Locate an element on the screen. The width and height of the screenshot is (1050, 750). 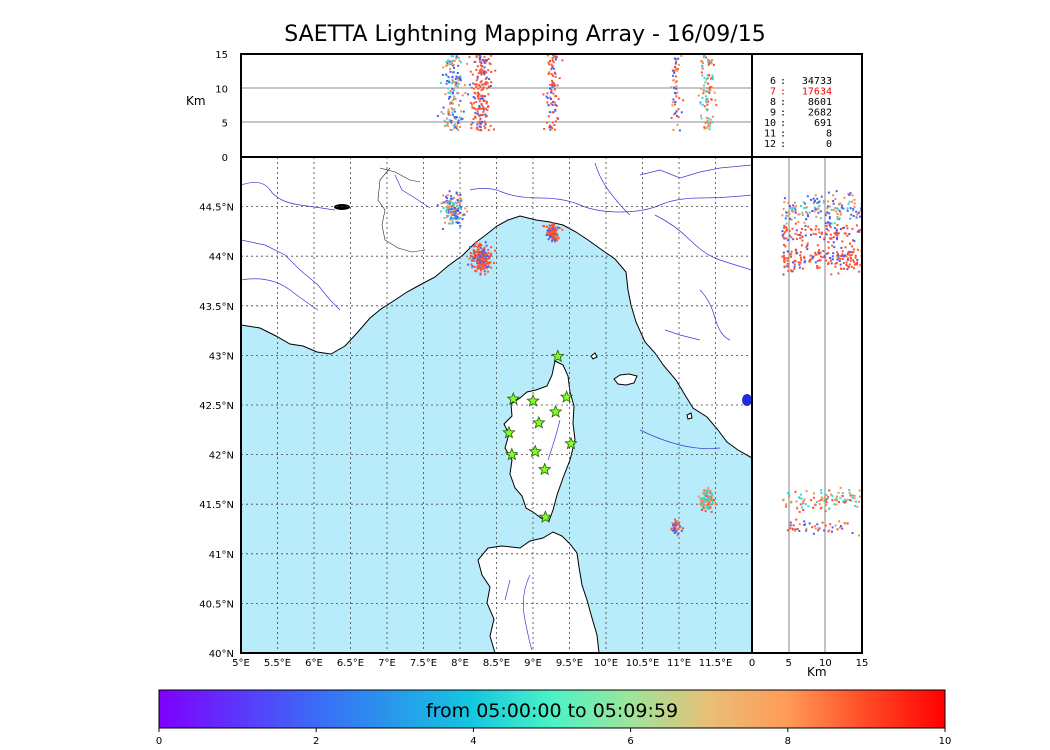
alt-ytick-label: 10 is located at coordinates (221, 89).